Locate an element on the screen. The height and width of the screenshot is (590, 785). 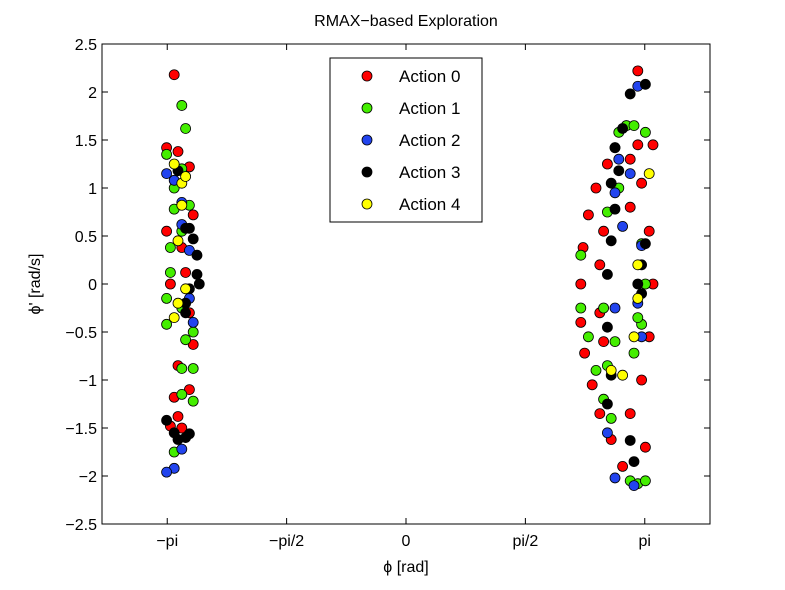
y-tick-label: −1 is located at coordinates (88, 381).